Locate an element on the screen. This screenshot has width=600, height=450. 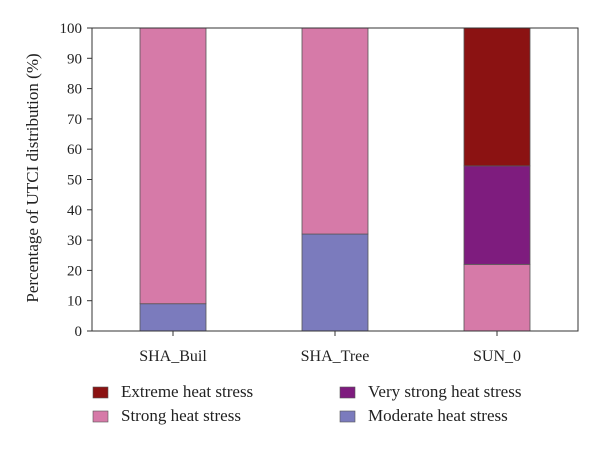
y-tick-label: 40 is located at coordinates (74, 211).